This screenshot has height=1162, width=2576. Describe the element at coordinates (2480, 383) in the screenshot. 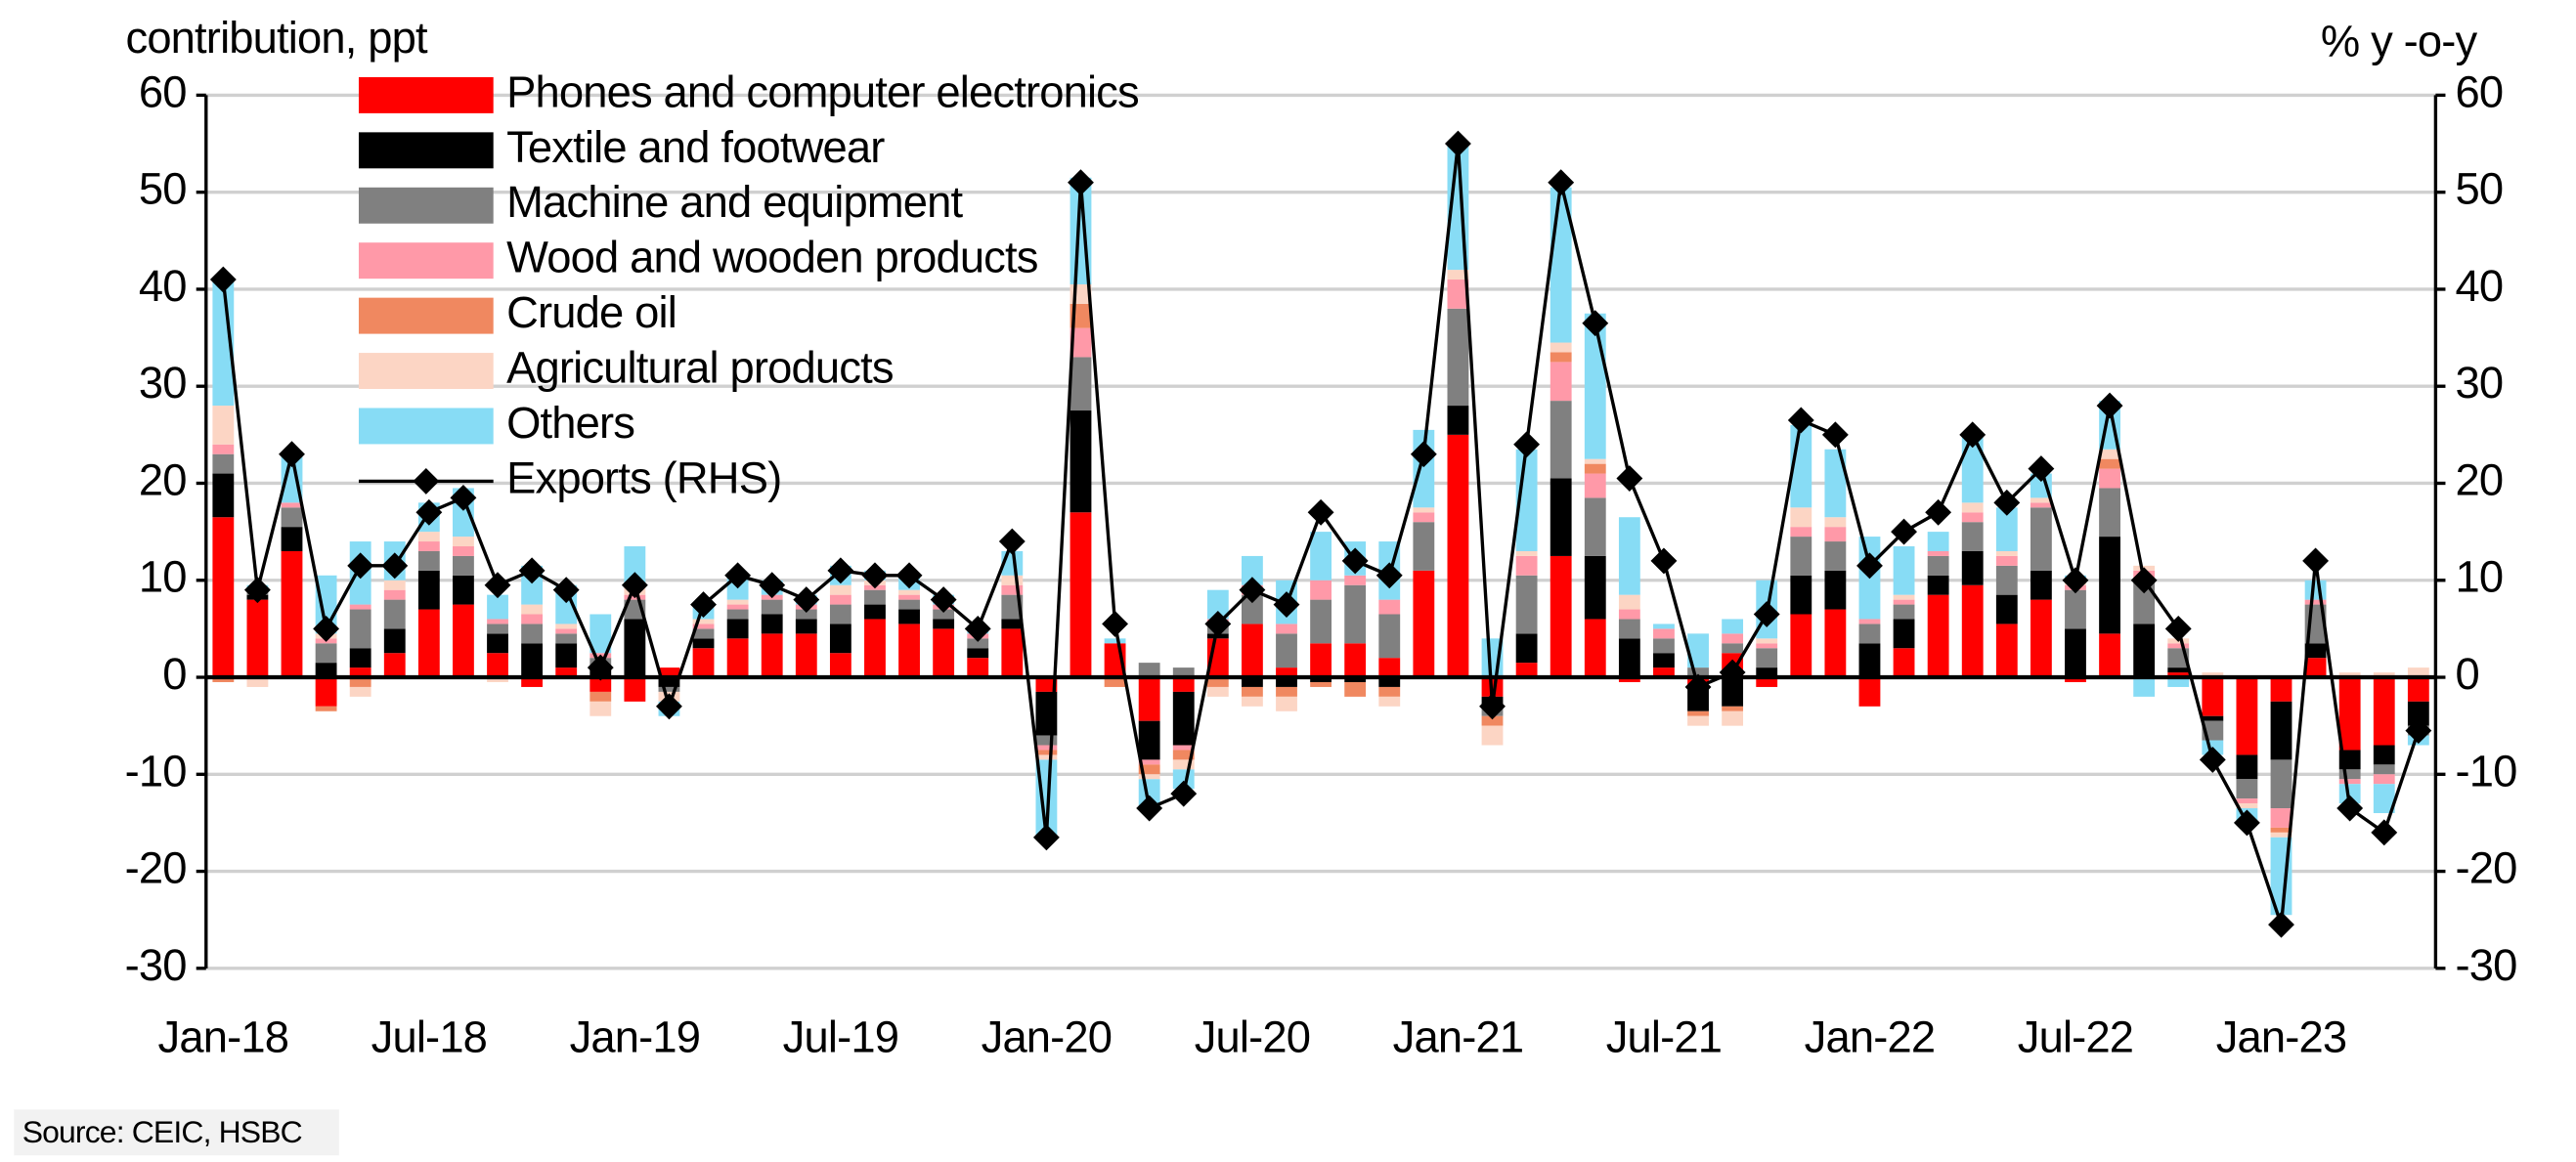

I see `y2-tick-label: 30` at that location.